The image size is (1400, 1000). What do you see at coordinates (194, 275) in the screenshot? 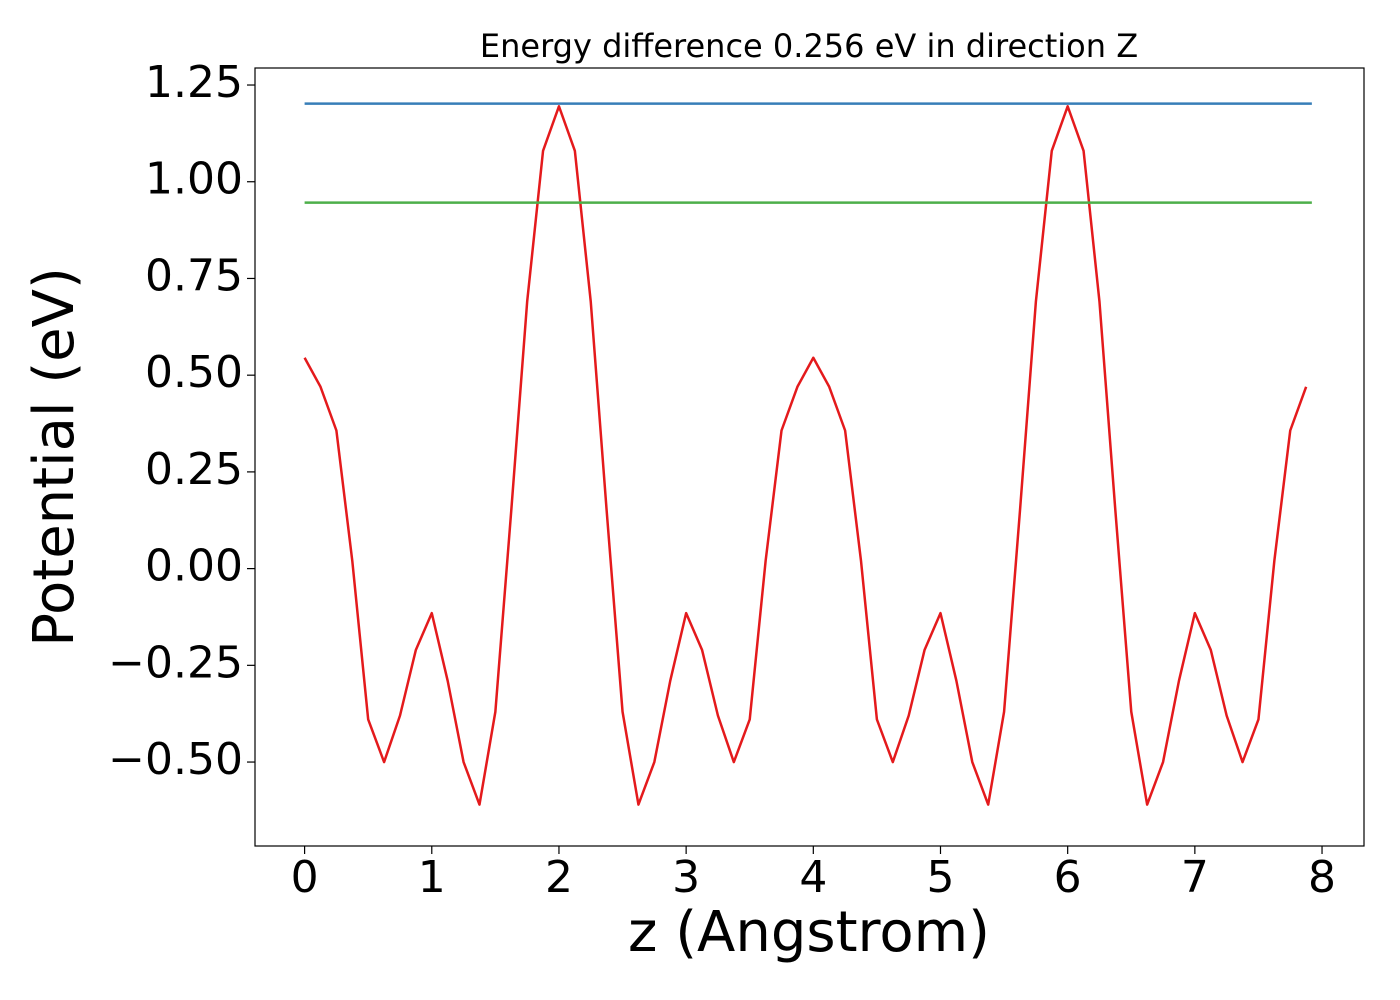
I see `y-tick-label: 0.75` at bounding box center [194, 275].